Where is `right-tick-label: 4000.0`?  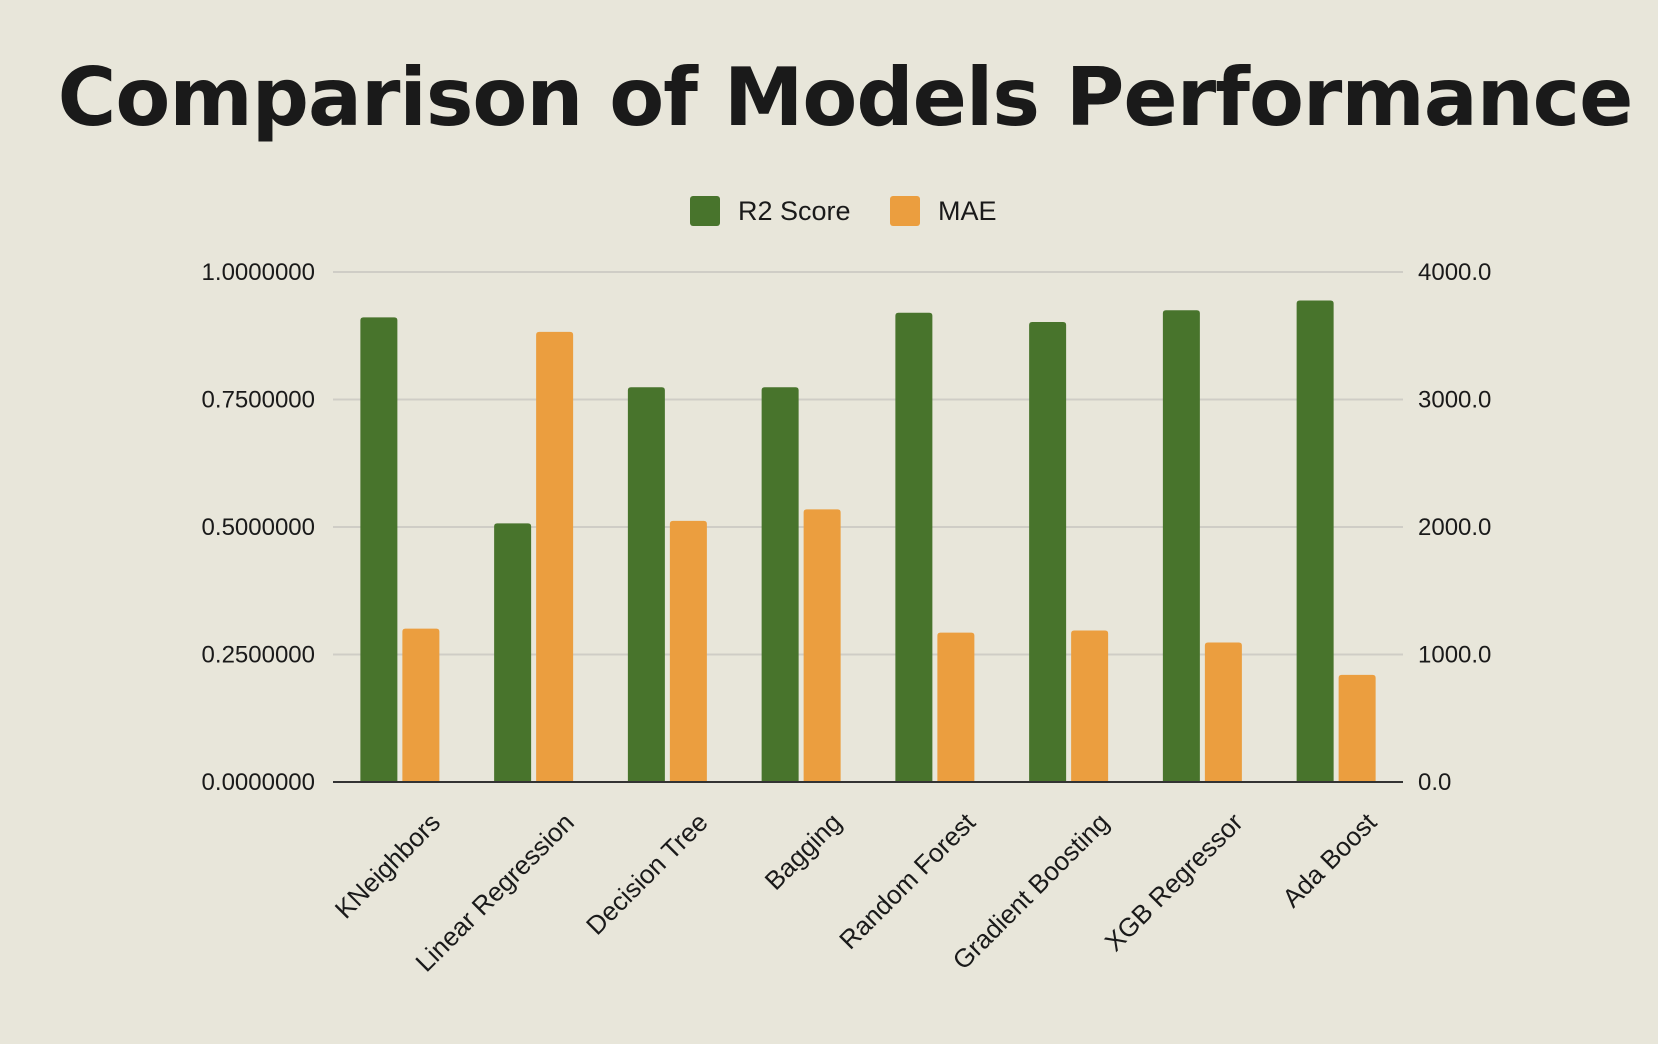
right-tick-label: 4000.0 is located at coordinates (1454, 272).